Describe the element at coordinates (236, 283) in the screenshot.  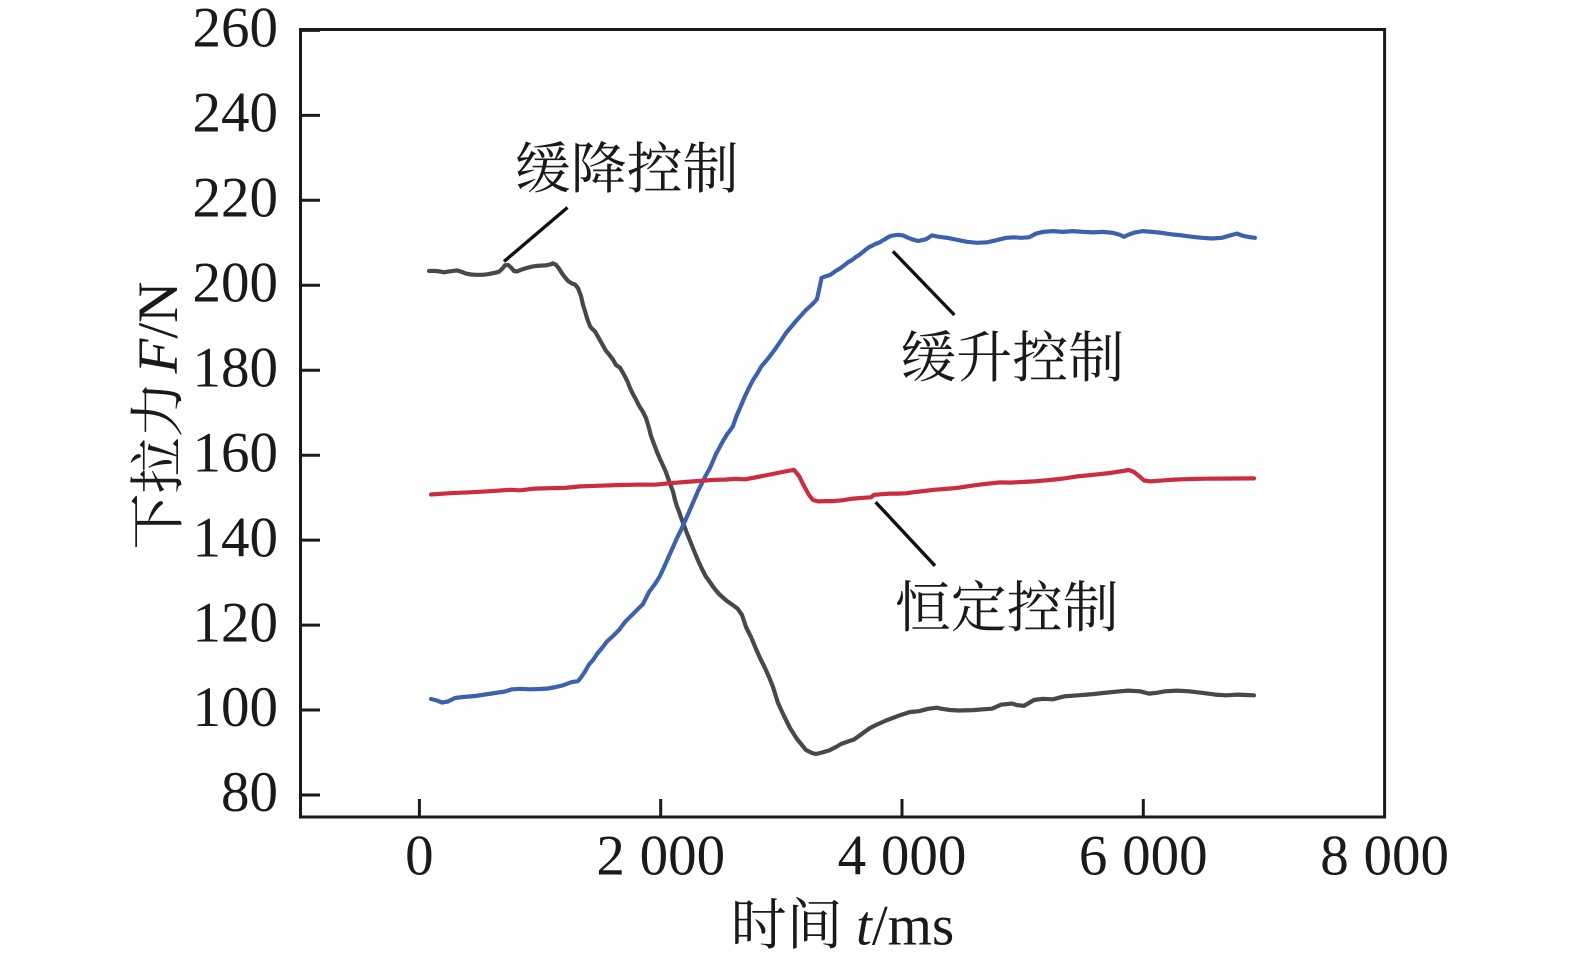
I see `svg-text: 200` at that location.